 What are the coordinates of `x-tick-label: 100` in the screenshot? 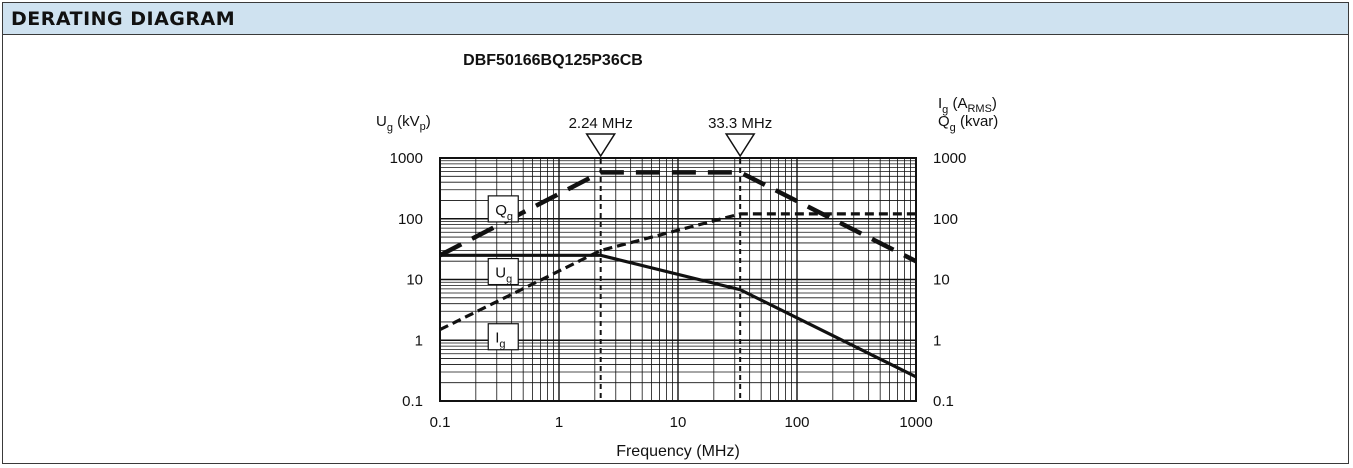 It's located at (796, 422).